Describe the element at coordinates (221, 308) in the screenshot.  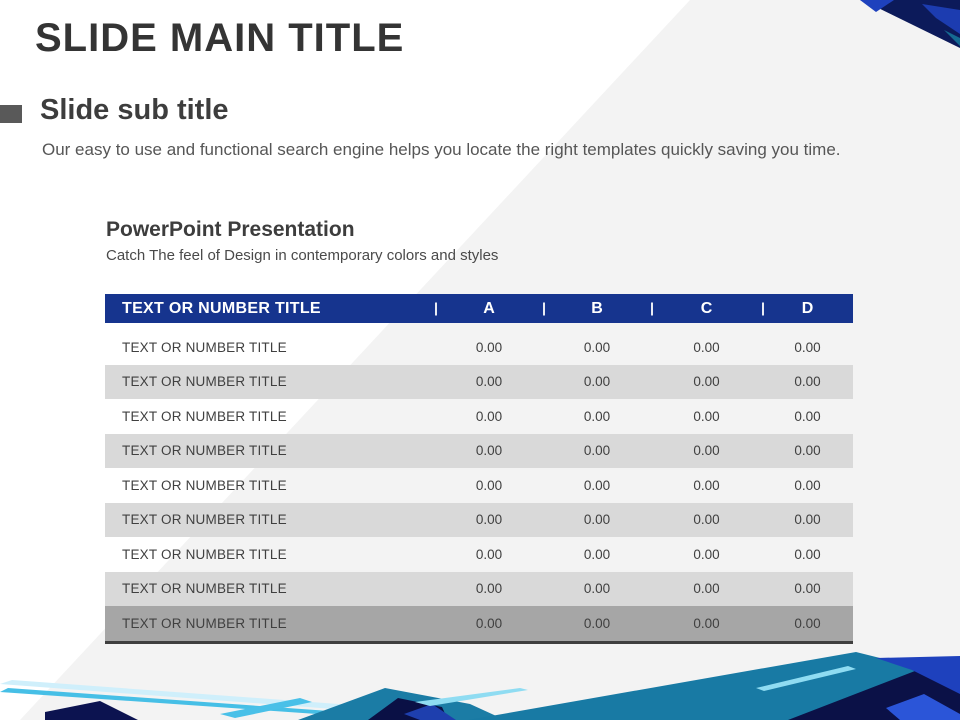
I see `table-header-label: TEXT OR NUMBER TITLE` at that location.